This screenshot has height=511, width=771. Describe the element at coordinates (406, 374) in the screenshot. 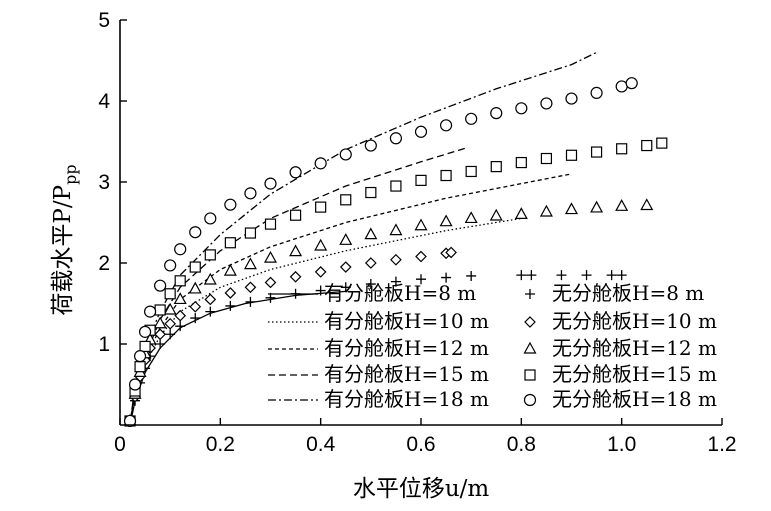

I see `legend-label: 有分舱板H=15 m` at that location.